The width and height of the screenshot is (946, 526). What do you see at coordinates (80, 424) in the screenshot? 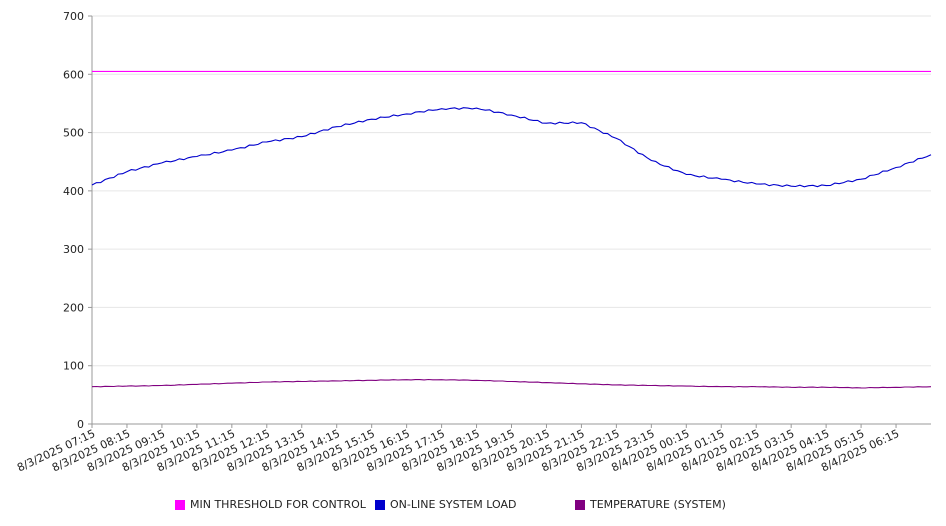
I see `y-tick-label: 0` at bounding box center [80, 424].